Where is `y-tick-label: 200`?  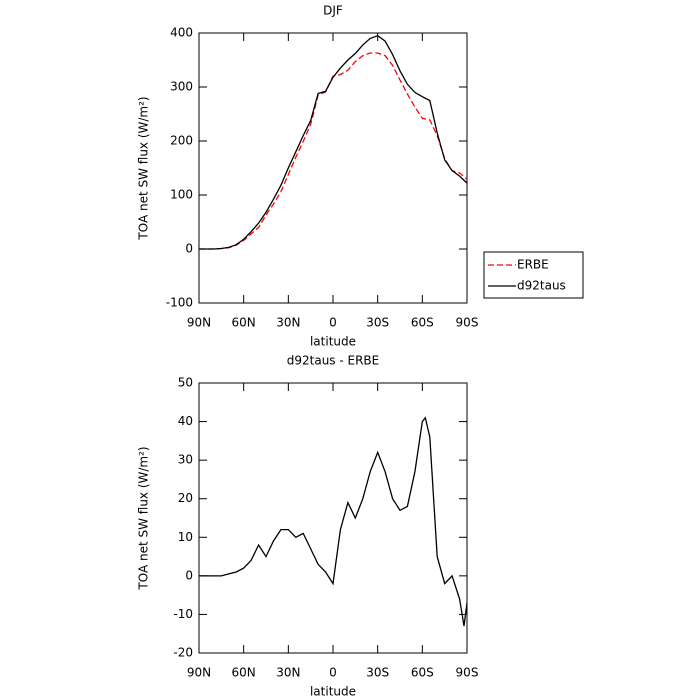 y-tick-label: 200 is located at coordinates (181, 141).